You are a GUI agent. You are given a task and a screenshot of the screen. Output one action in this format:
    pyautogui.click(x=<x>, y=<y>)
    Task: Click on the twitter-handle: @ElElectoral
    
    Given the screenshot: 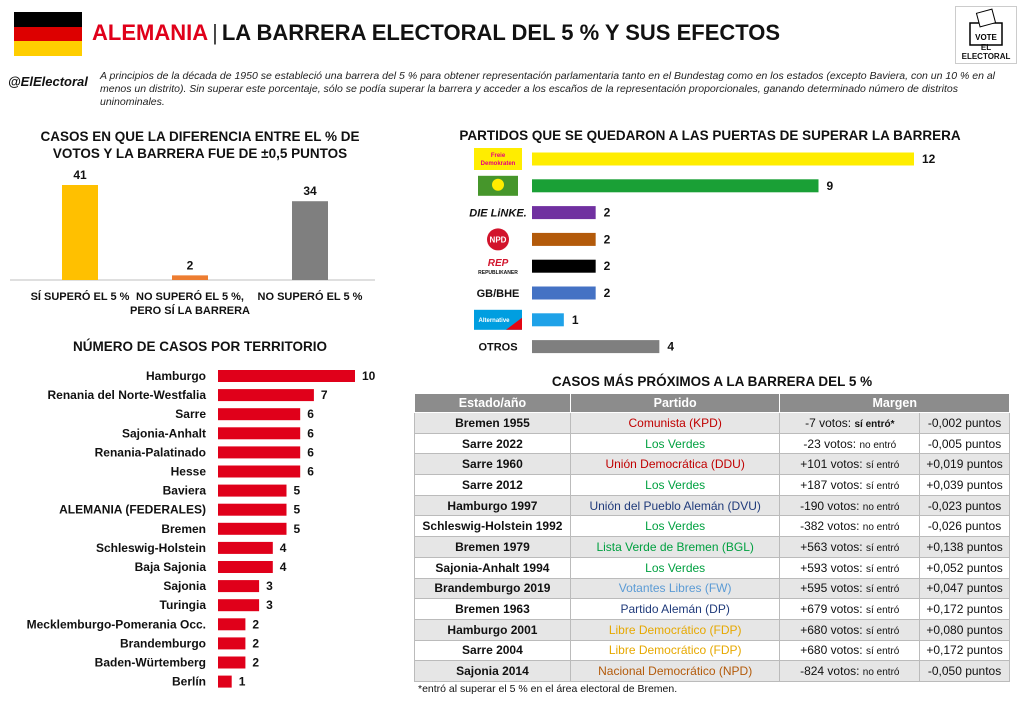 What is the action you would take?
    pyautogui.click(x=48, y=81)
    